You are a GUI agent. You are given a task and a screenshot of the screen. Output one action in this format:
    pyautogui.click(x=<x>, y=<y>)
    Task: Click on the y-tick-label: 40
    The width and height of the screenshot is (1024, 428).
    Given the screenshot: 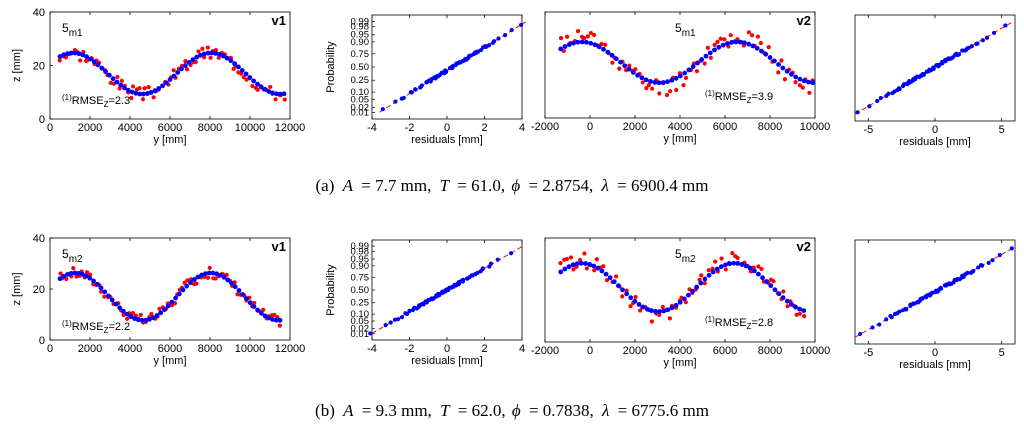 What is the action you would take?
    pyautogui.click(x=39, y=239)
    